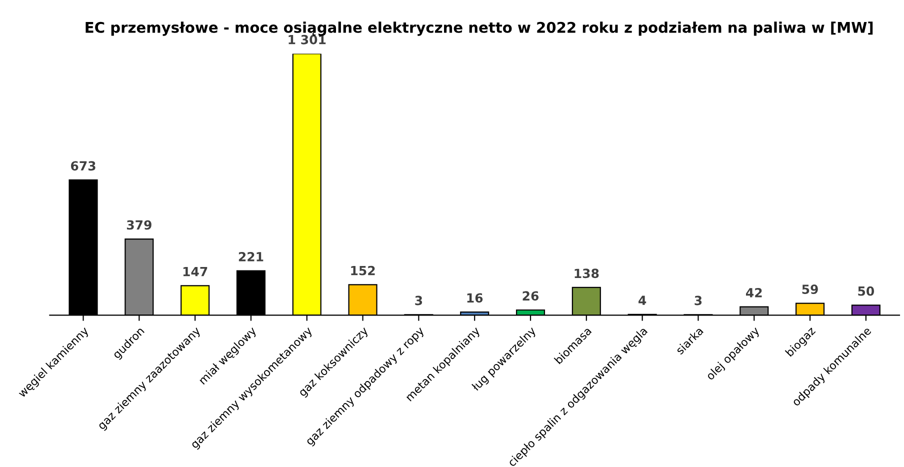 This screenshot has height=467, width=904. What do you see at coordinates (810, 289) in the screenshot?
I see `data-label: 59` at bounding box center [810, 289].